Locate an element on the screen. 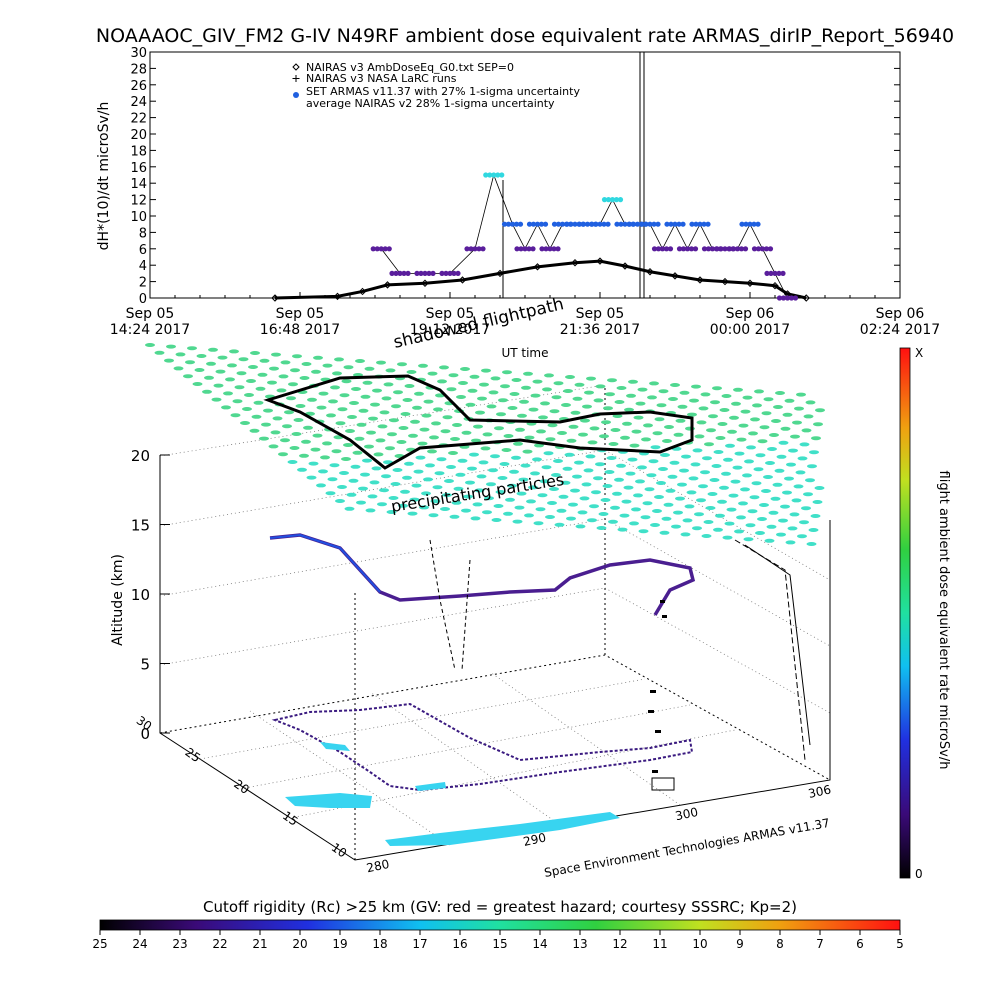 Image resolution: width=1000 pixels, height=1000 pixels. rigidity-tick-label: 15 is located at coordinates (499, 944).